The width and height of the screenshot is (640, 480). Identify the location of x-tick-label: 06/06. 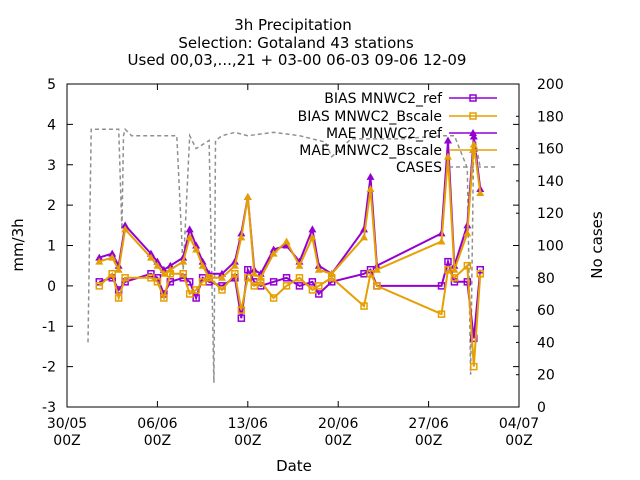
(157, 424).